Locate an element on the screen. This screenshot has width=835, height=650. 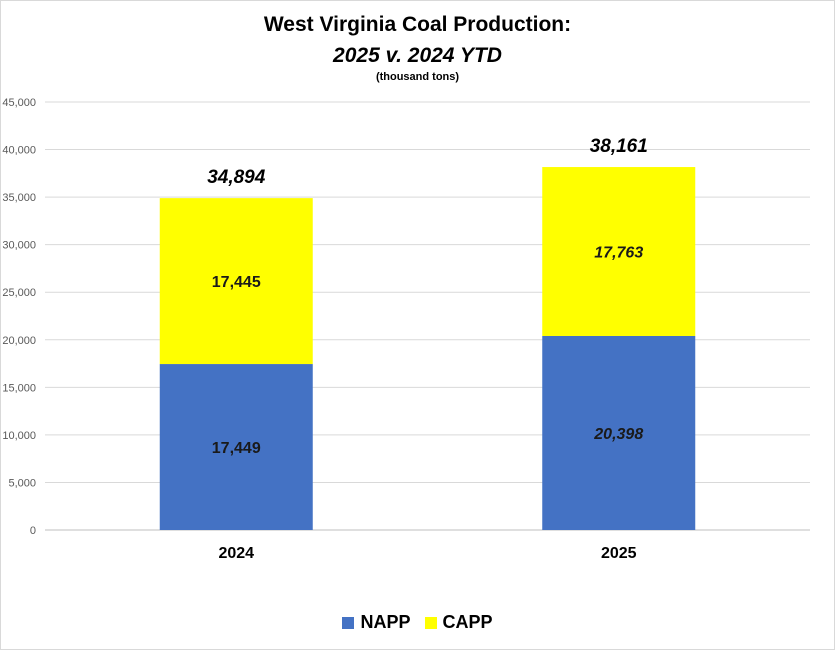
legend-label-capp: CAPP is located at coordinates (467, 622).